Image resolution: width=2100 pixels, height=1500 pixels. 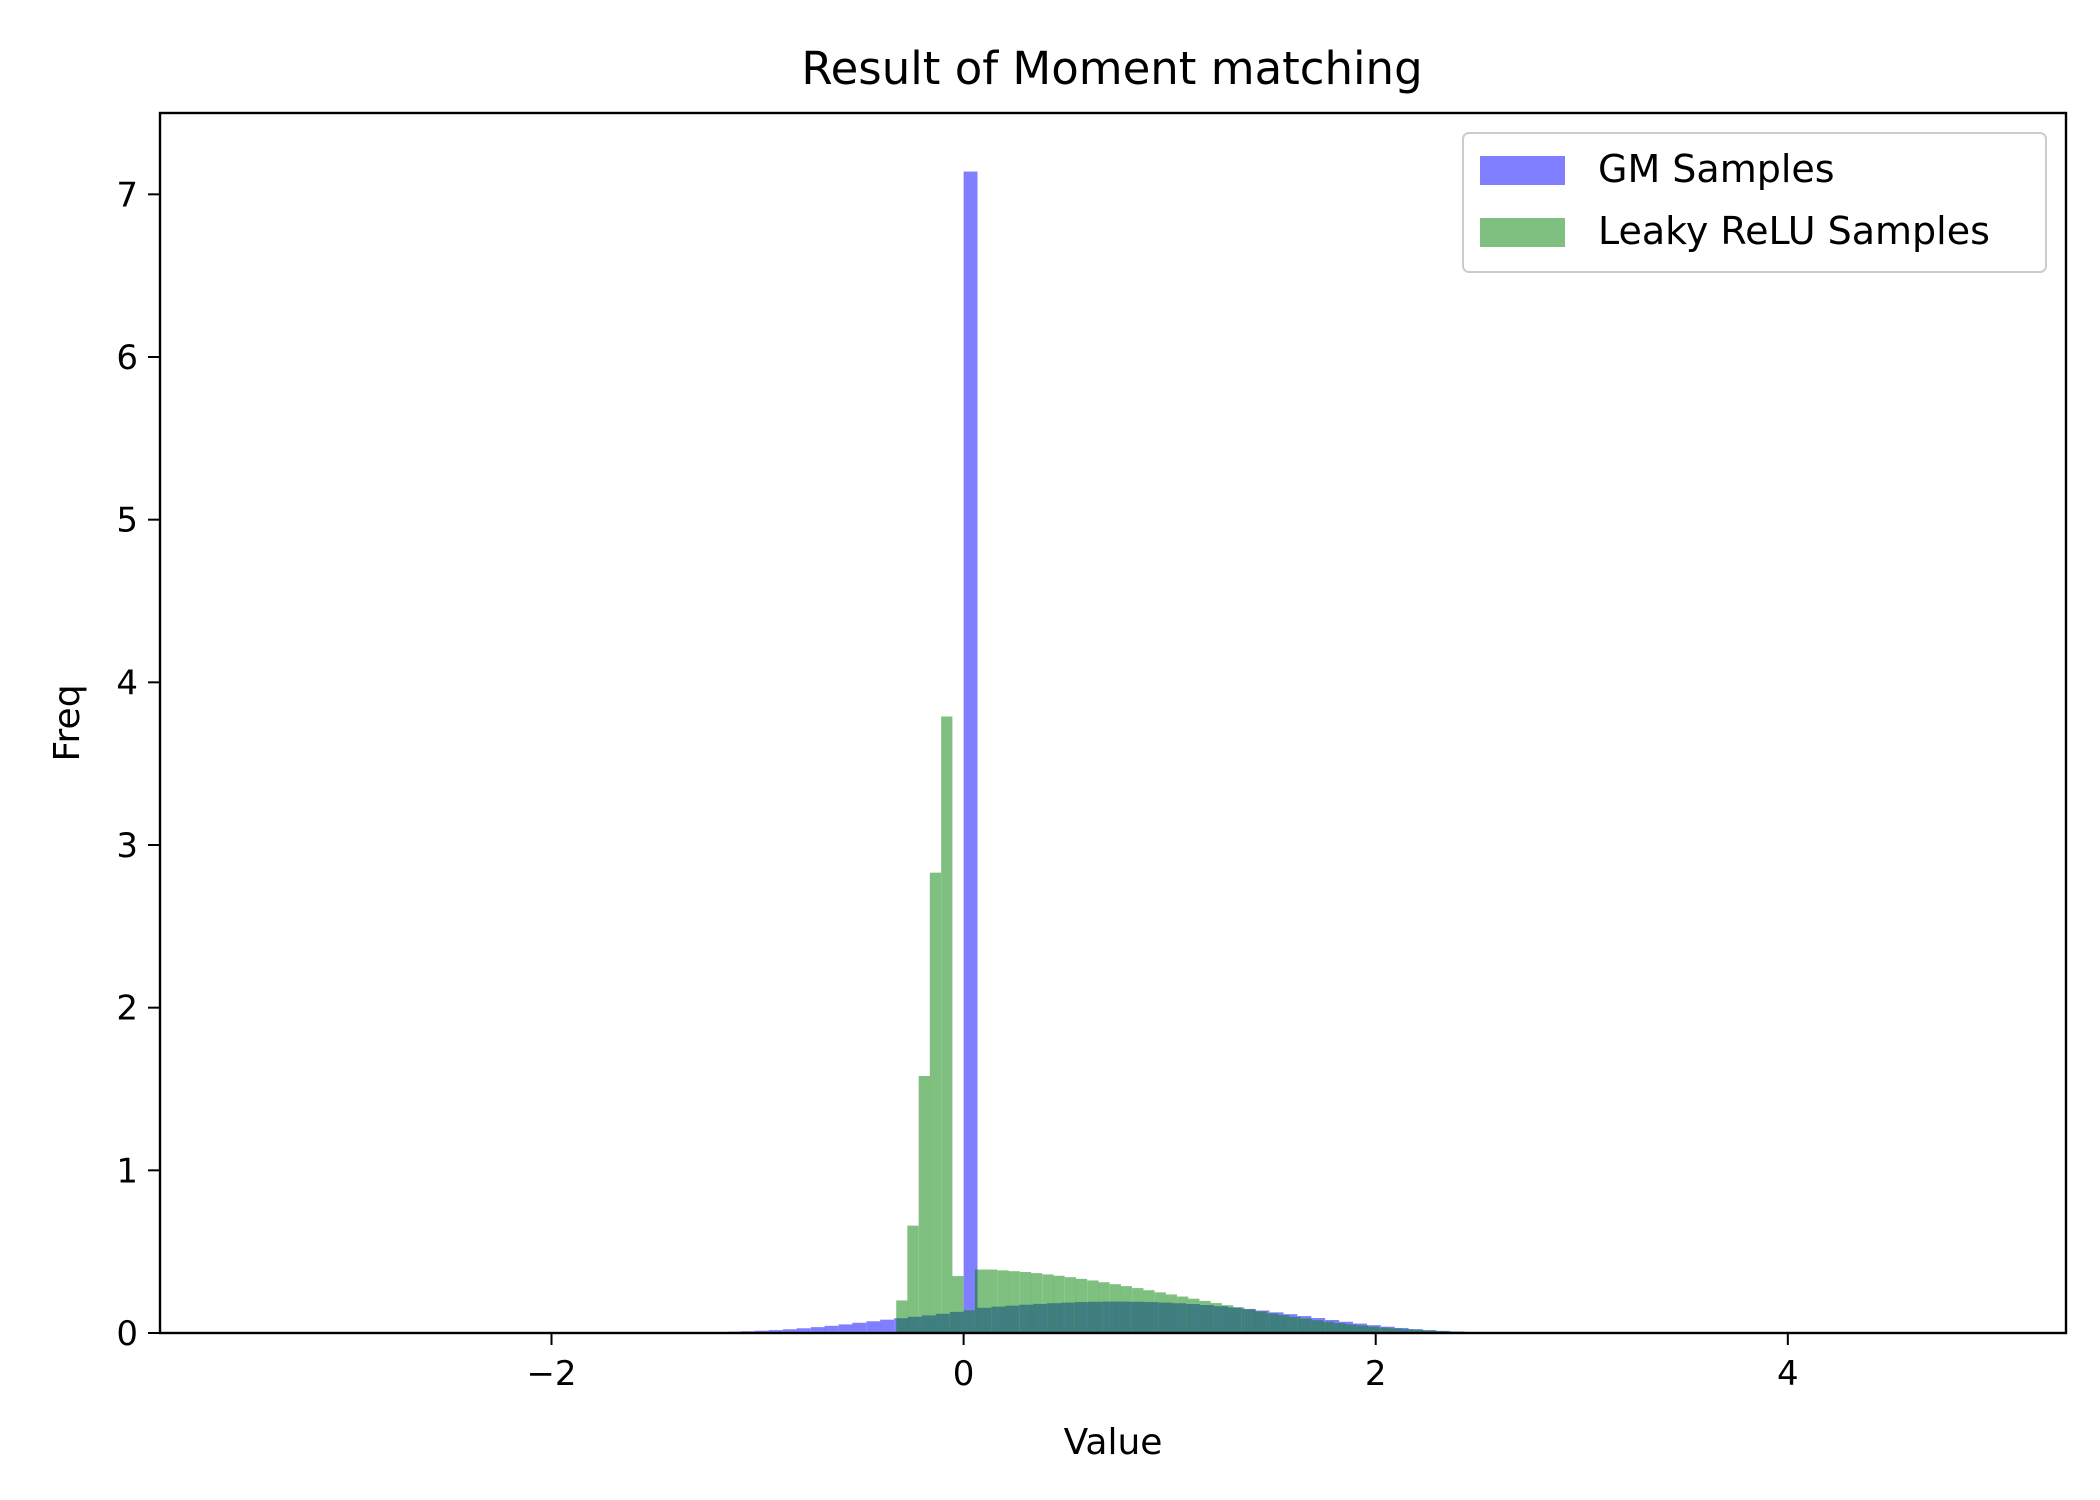 What do you see at coordinates (1794, 231) in the screenshot?
I see `legend-label-leaky: Leaky ReLU Samples` at bounding box center [1794, 231].